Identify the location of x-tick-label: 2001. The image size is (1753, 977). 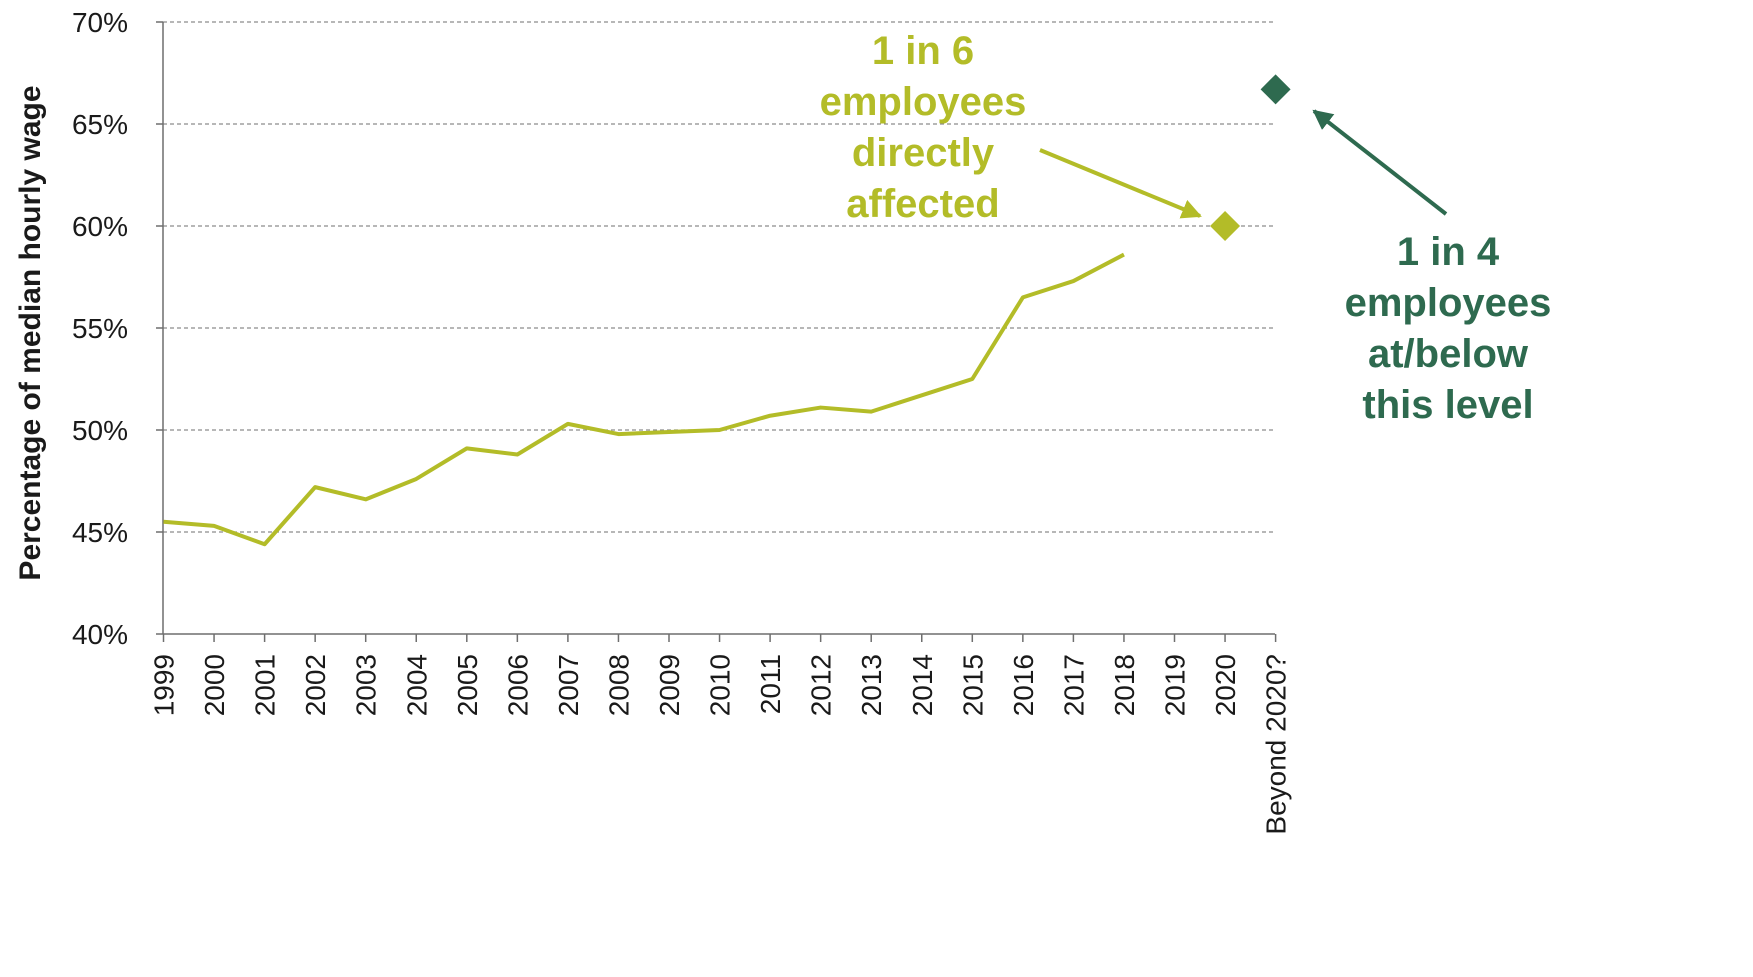
(265, 685).